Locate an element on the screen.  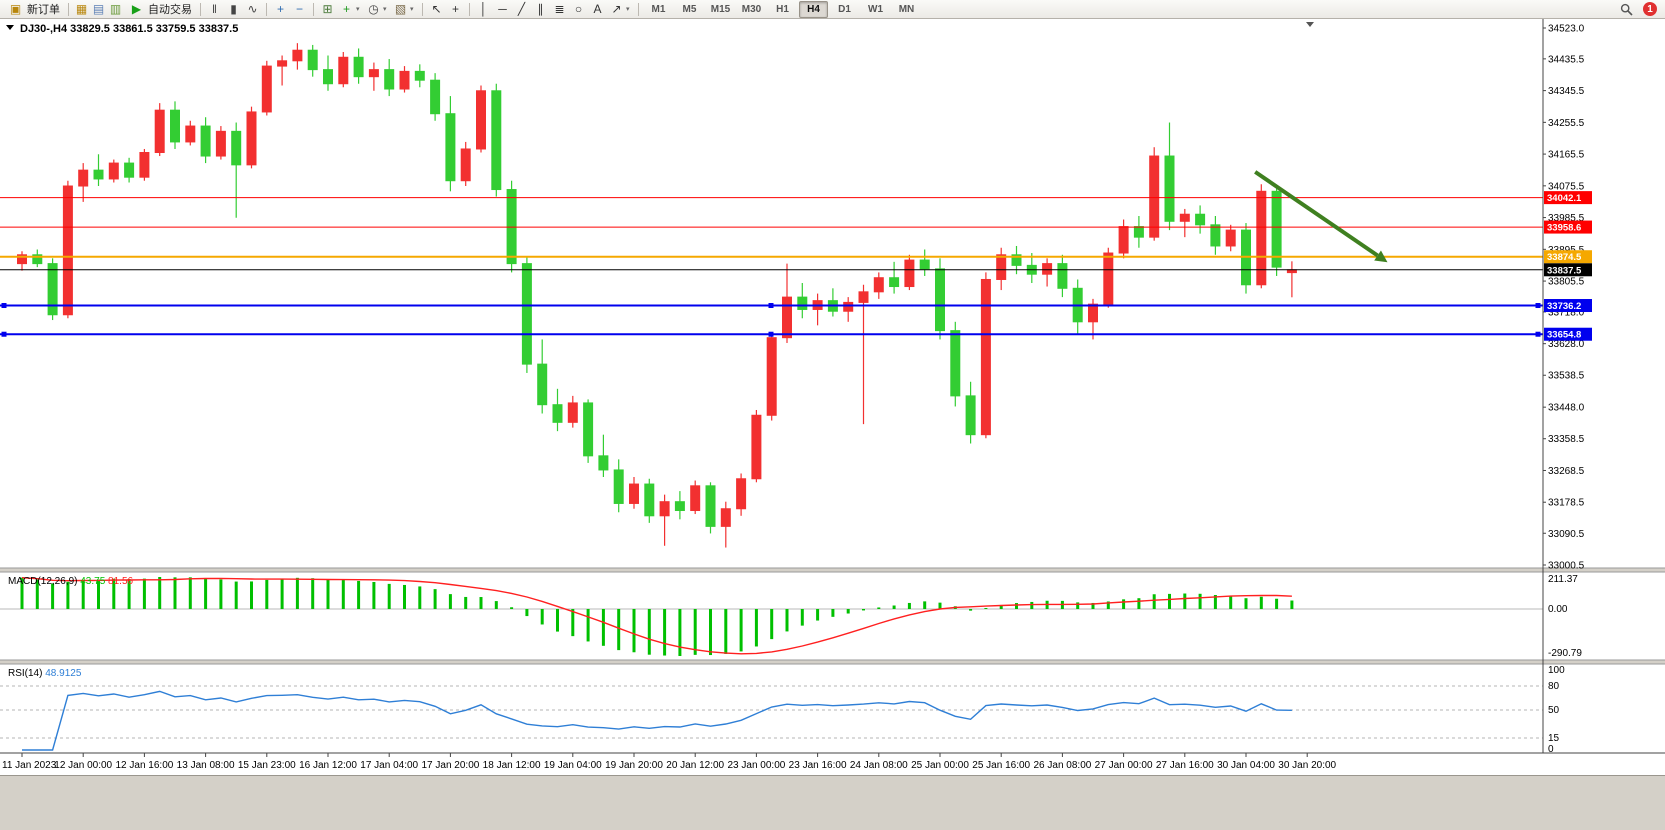
search-icon is located at coordinates (1626, 9).